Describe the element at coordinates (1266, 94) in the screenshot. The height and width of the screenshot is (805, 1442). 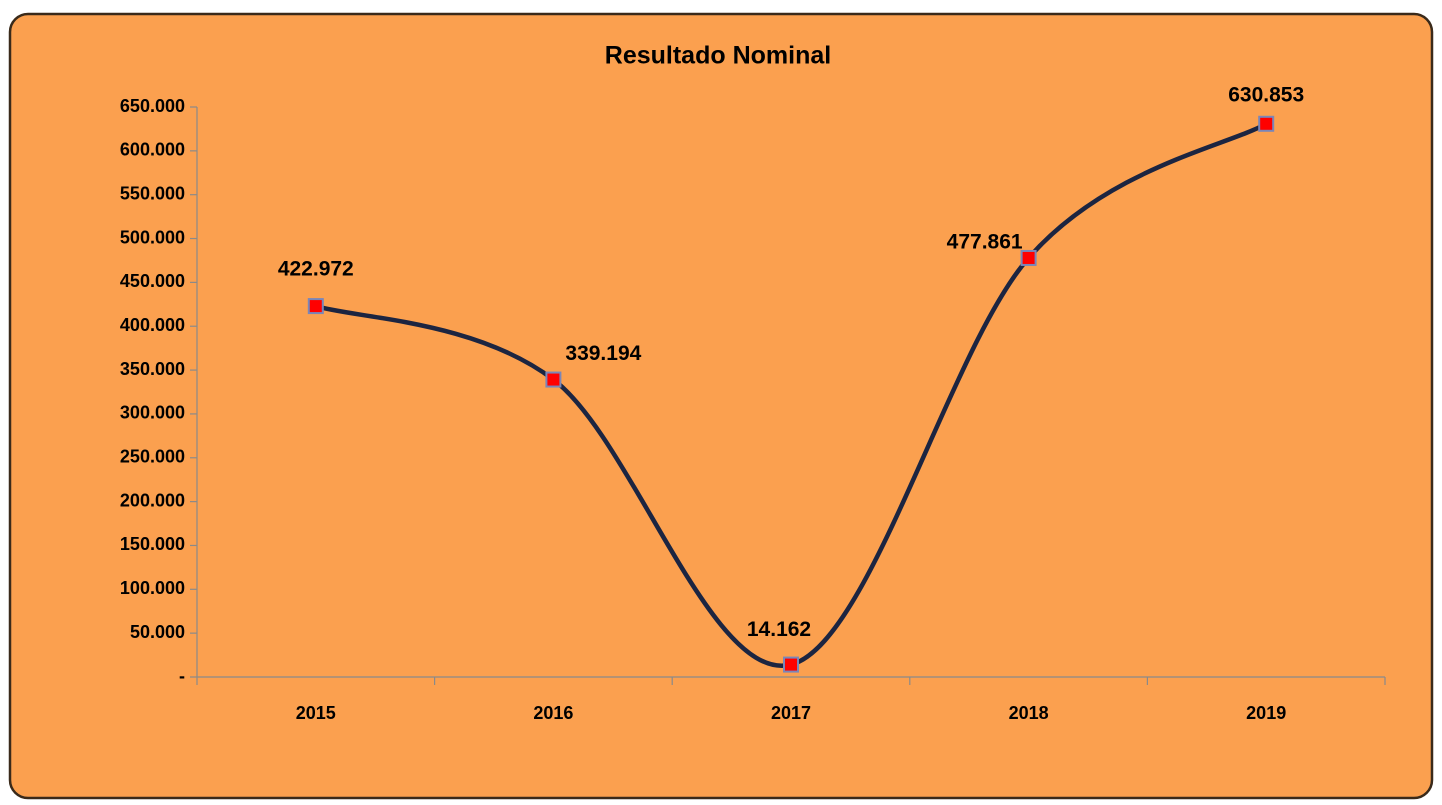
I see `data-label: 630.853` at that location.